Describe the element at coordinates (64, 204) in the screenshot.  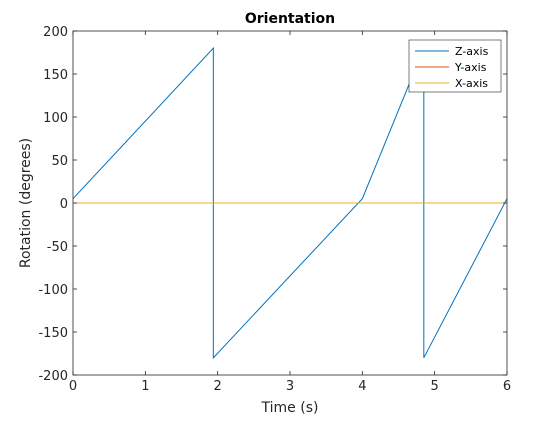
I see `y-tick-label: 0` at that location.